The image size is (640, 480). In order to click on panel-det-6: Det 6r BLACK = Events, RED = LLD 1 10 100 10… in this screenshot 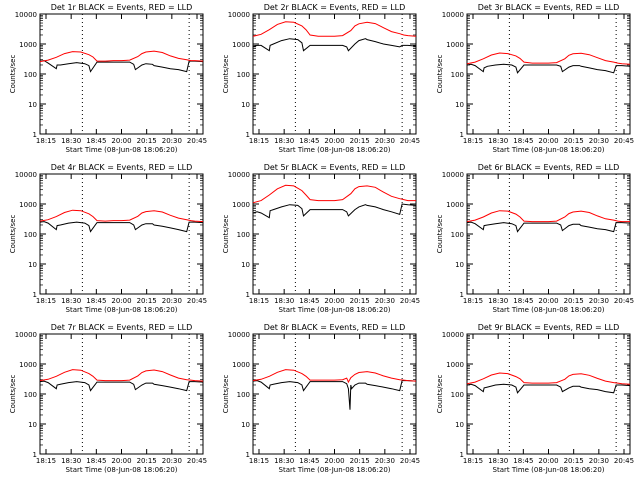, I will do `click(535, 238)`.